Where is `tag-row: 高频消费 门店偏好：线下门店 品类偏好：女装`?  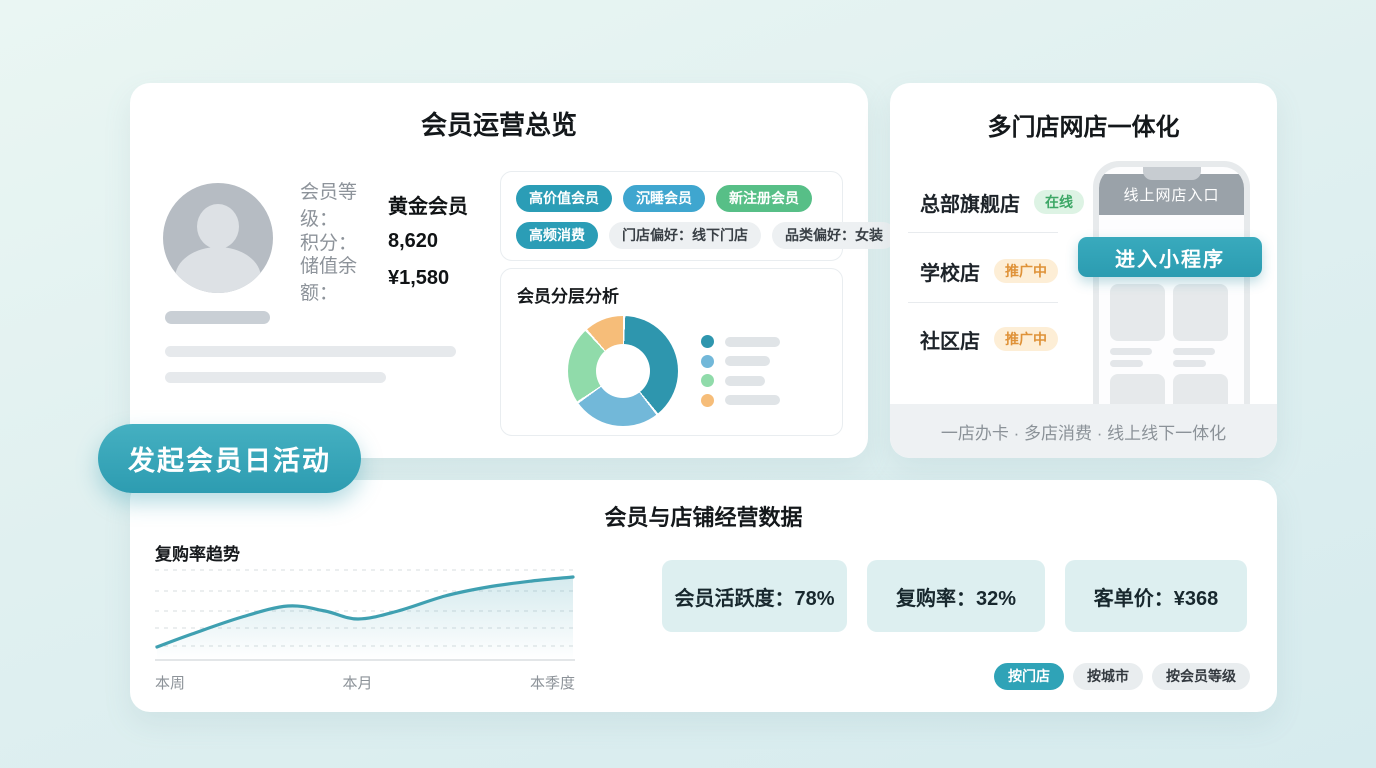
tag-row: 高频消费 门店偏好：线下门店 品类偏好：女装 is located at coordinates (706, 235).